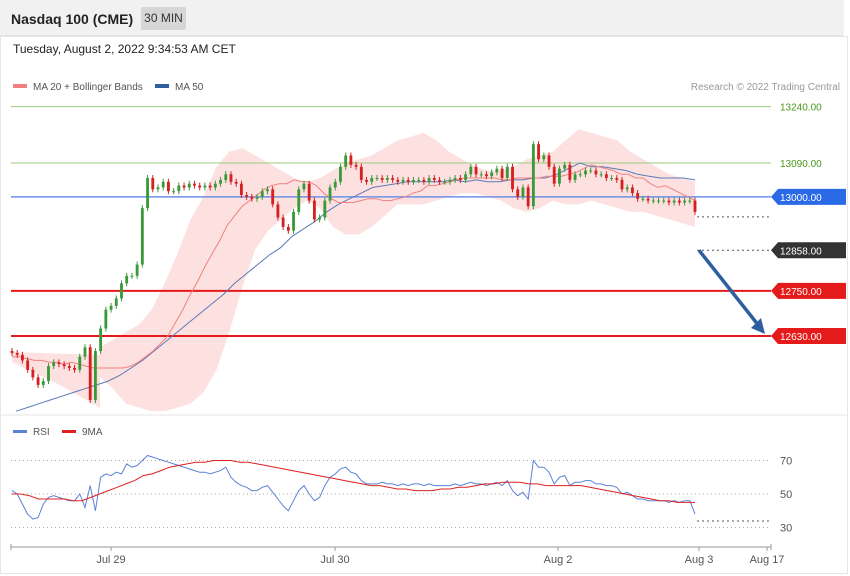  What do you see at coordinates (786, 529) in the screenshot?
I see `rsi-level-label: 30` at bounding box center [786, 529].